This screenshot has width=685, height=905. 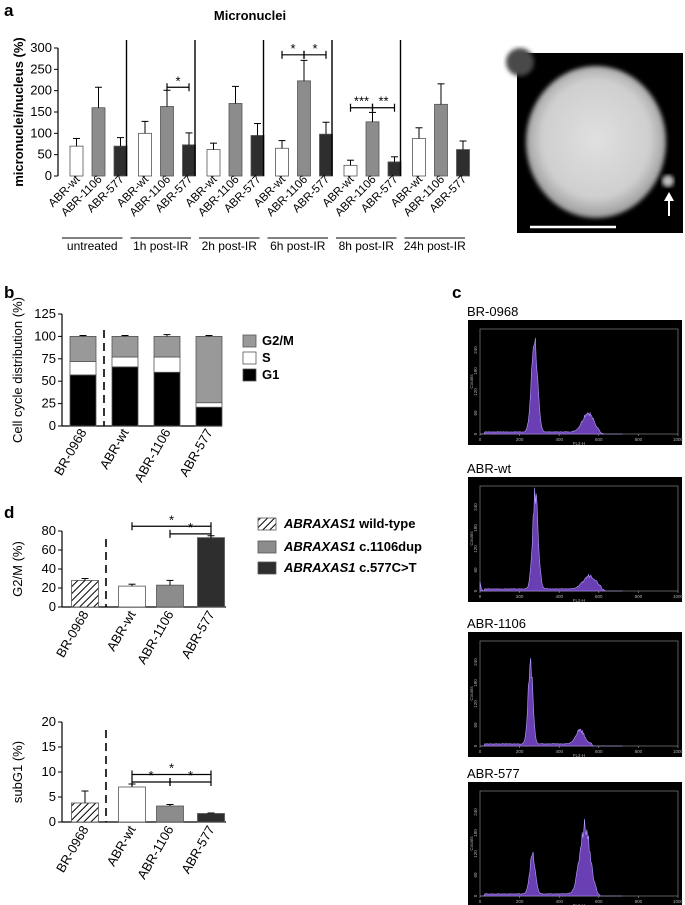 What do you see at coordinates (209, 405) in the screenshot?
I see `stack-S` at bounding box center [209, 405].